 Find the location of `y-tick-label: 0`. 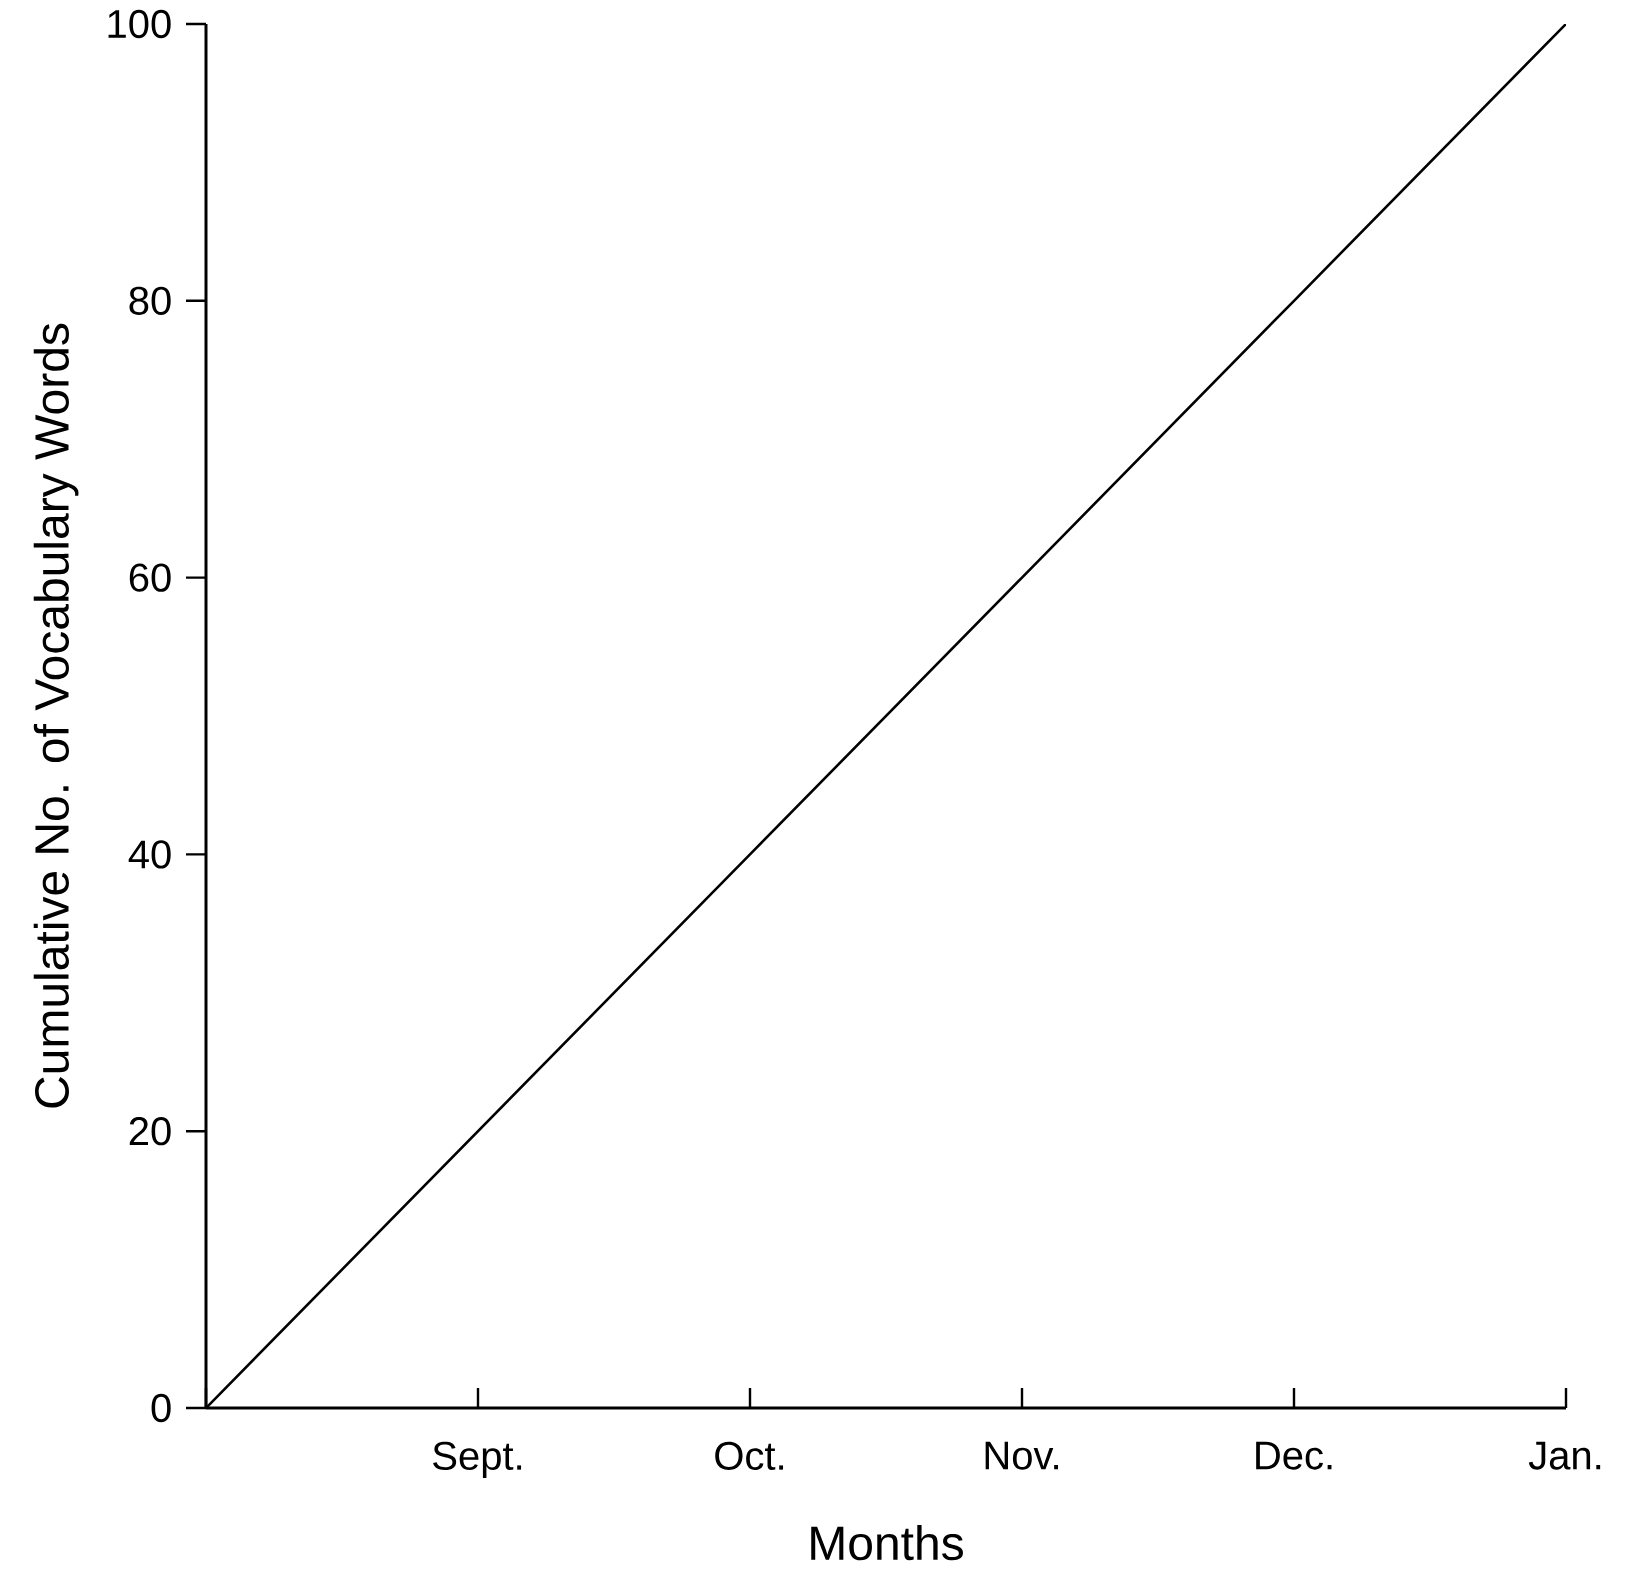

y-tick-label: 0 is located at coordinates (161, 1408).